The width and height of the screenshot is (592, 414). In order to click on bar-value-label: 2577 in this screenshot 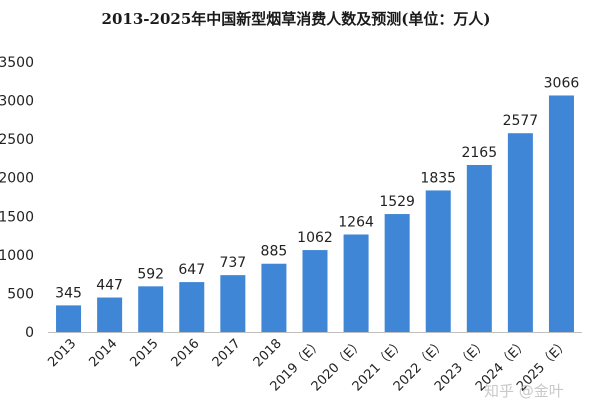, I will do `click(521, 121)`.